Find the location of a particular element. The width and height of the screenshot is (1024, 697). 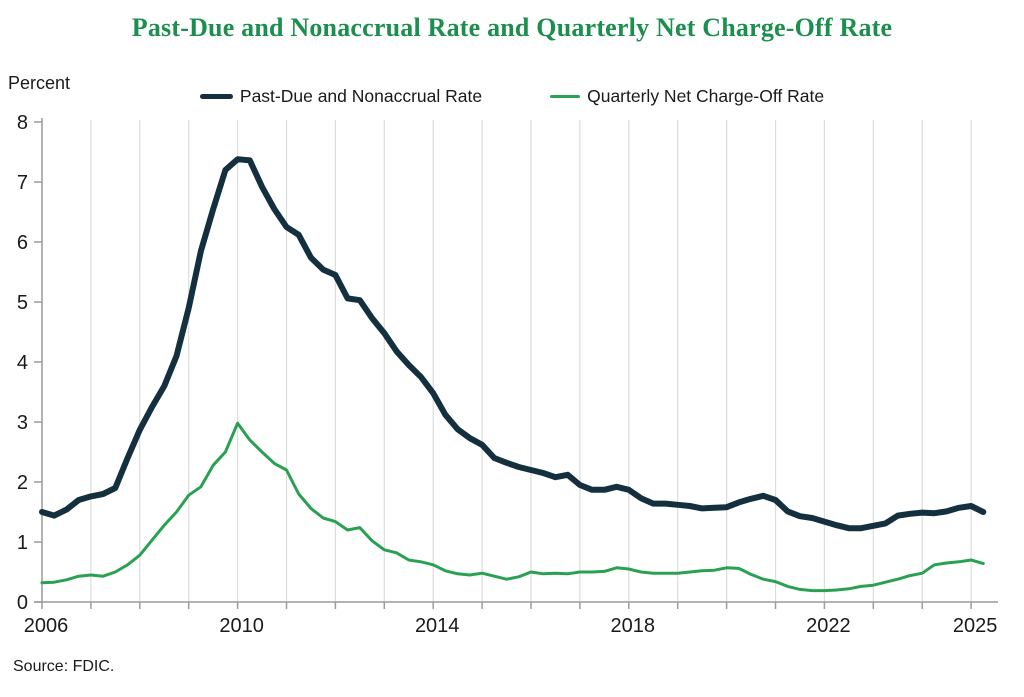

legend-item-charge-off: Quarterly Net Charge-Off Rate is located at coordinates (687, 96).